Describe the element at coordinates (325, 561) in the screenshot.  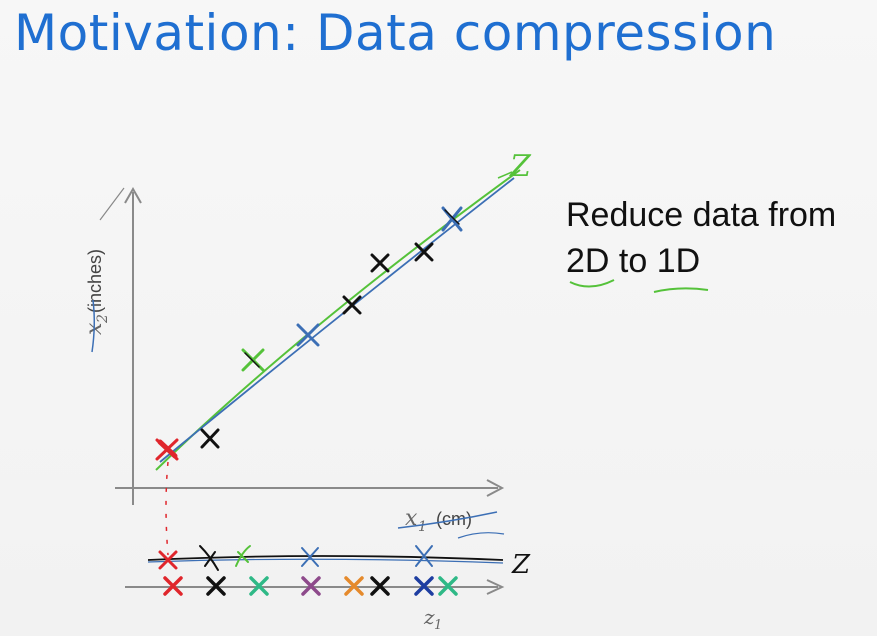
I see `projected-line-blue` at that location.